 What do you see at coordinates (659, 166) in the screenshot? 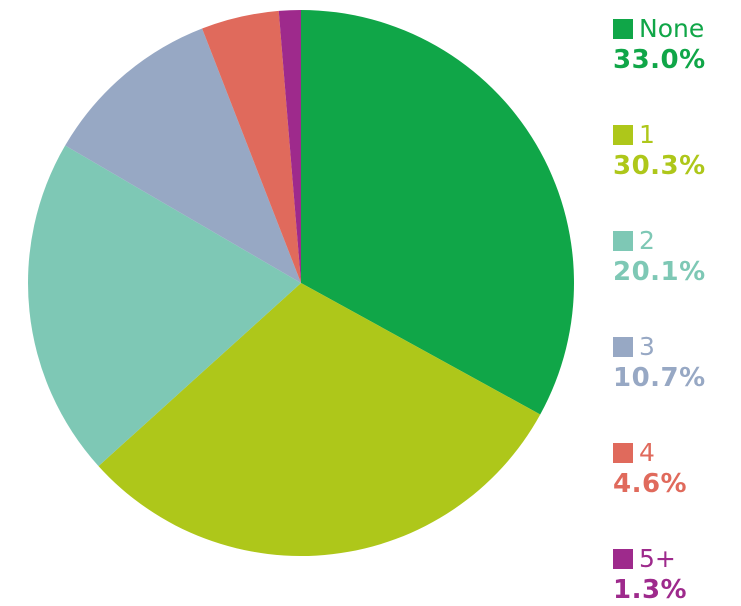
I see `legend-value-1: 30.3%` at bounding box center [659, 166].